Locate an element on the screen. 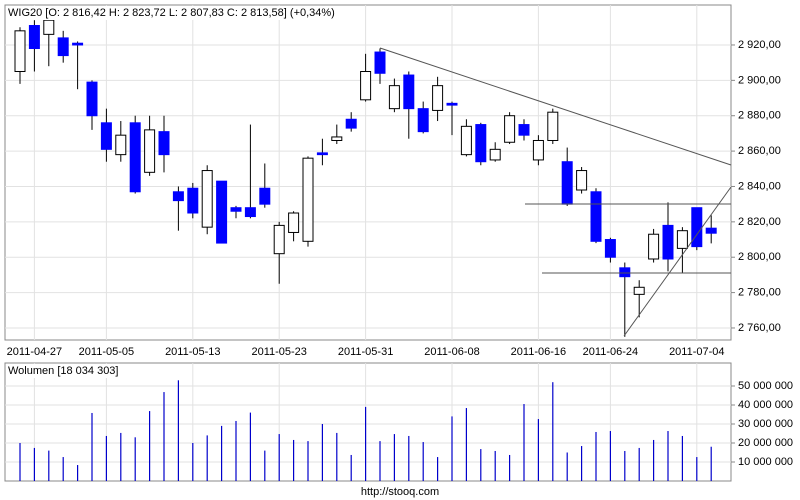 The image size is (800, 500). y-tick-label: 2 880,00 is located at coordinates (759, 116).